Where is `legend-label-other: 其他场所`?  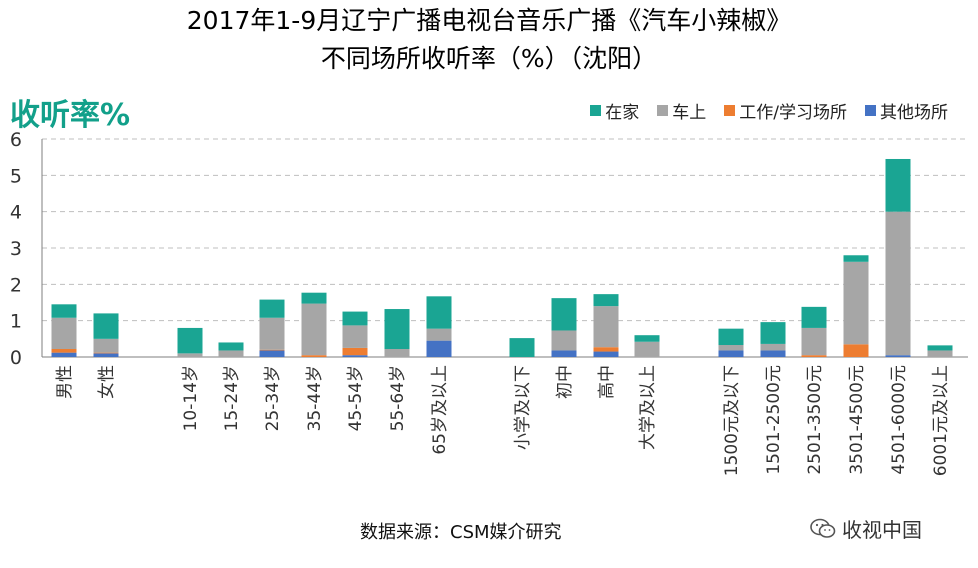 legend-label-other: 其他场所 is located at coordinates (914, 113).